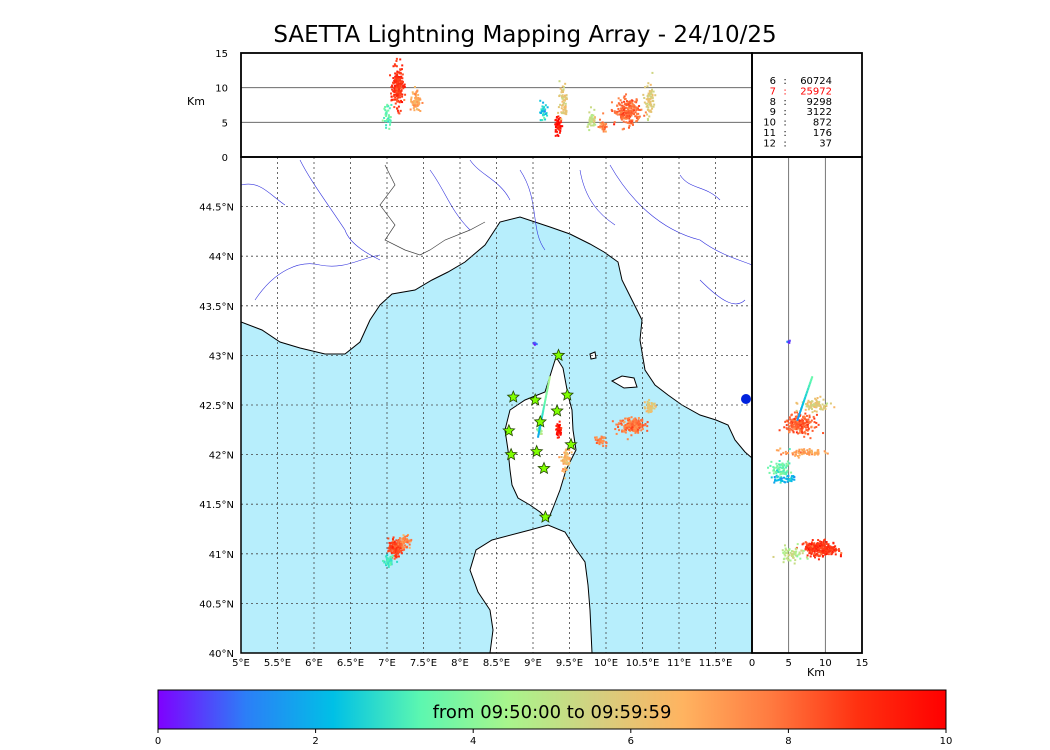 This screenshot has width=1050, height=750. What do you see at coordinates (552, 712) in the screenshot?
I see `colorbar-label: from 09:50:00 to 09:59:59` at bounding box center [552, 712].